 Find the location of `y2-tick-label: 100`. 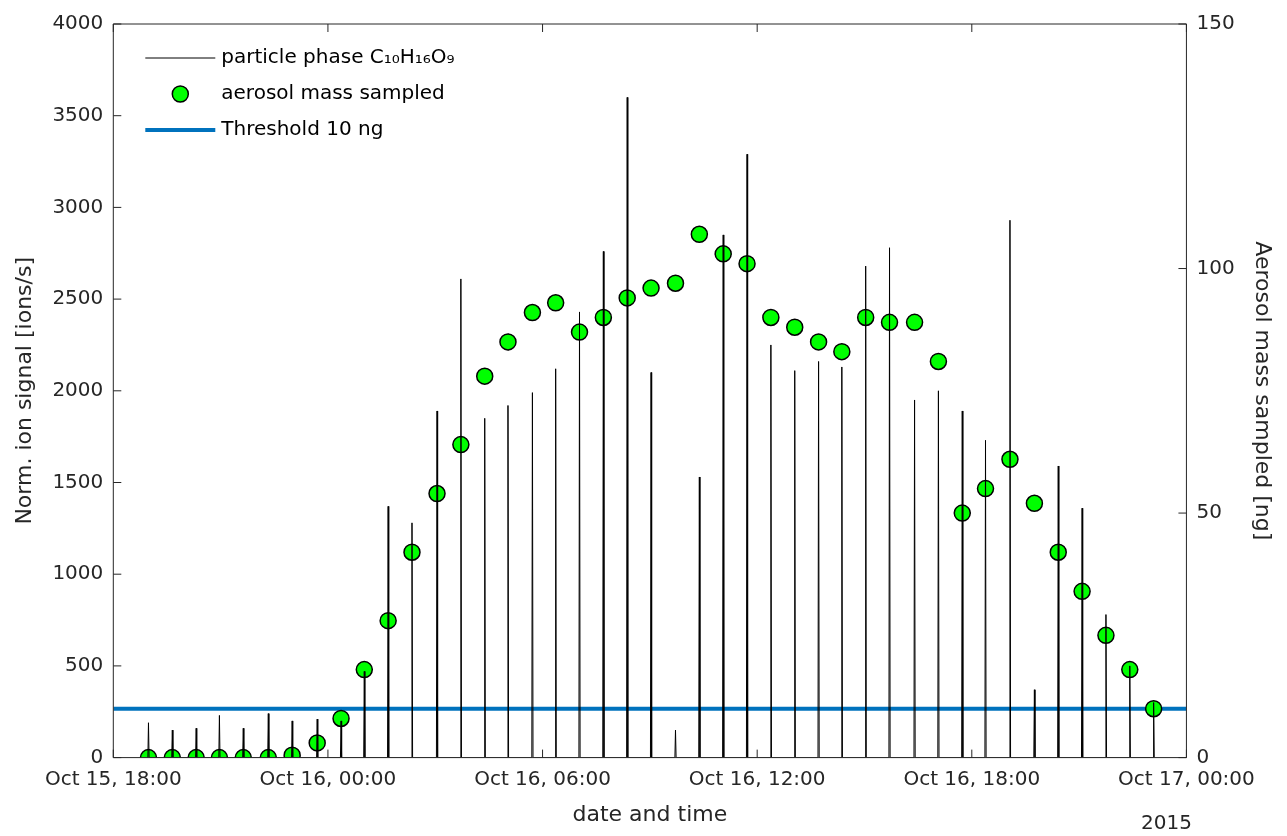

y2-tick-label: 100 is located at coordinates (1215, 266).